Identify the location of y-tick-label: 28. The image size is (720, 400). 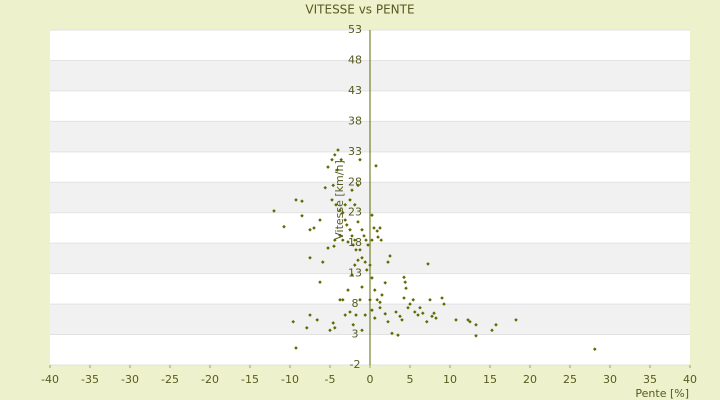
(355, 181).